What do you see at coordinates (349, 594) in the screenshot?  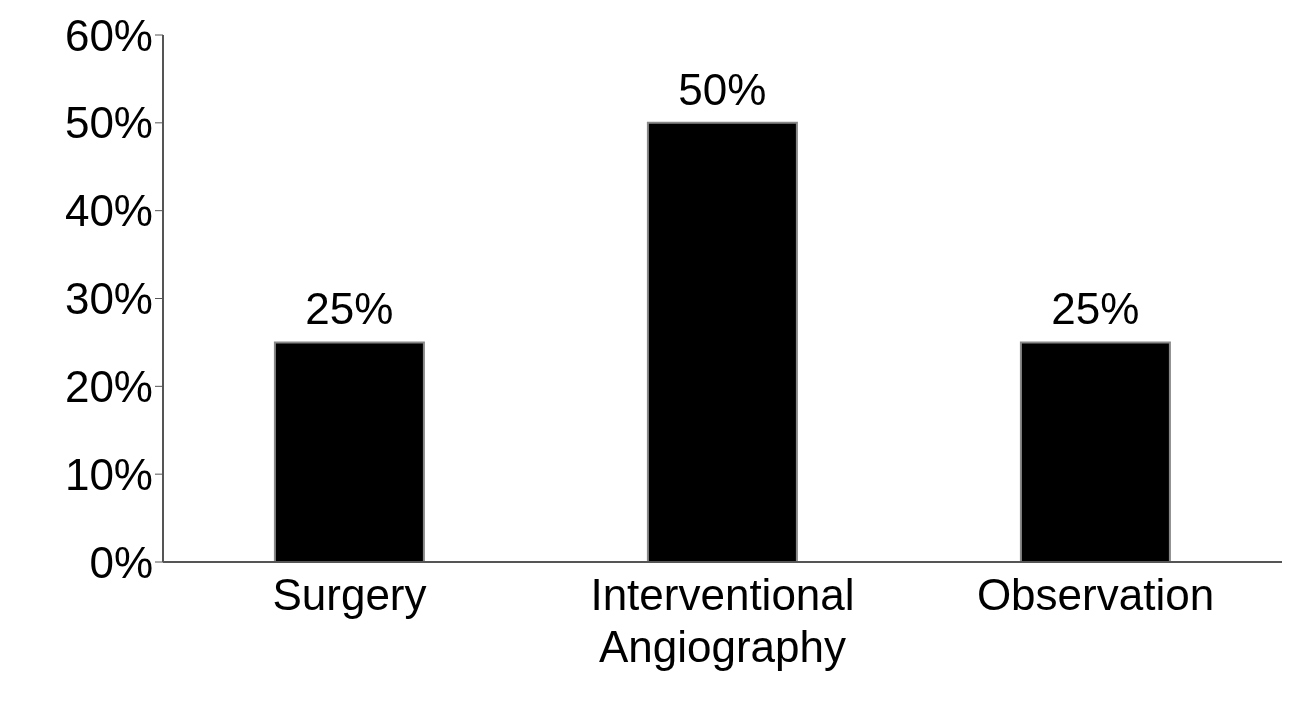 I see `x-tick-label: Surgery` at bounding box center [349, 594].